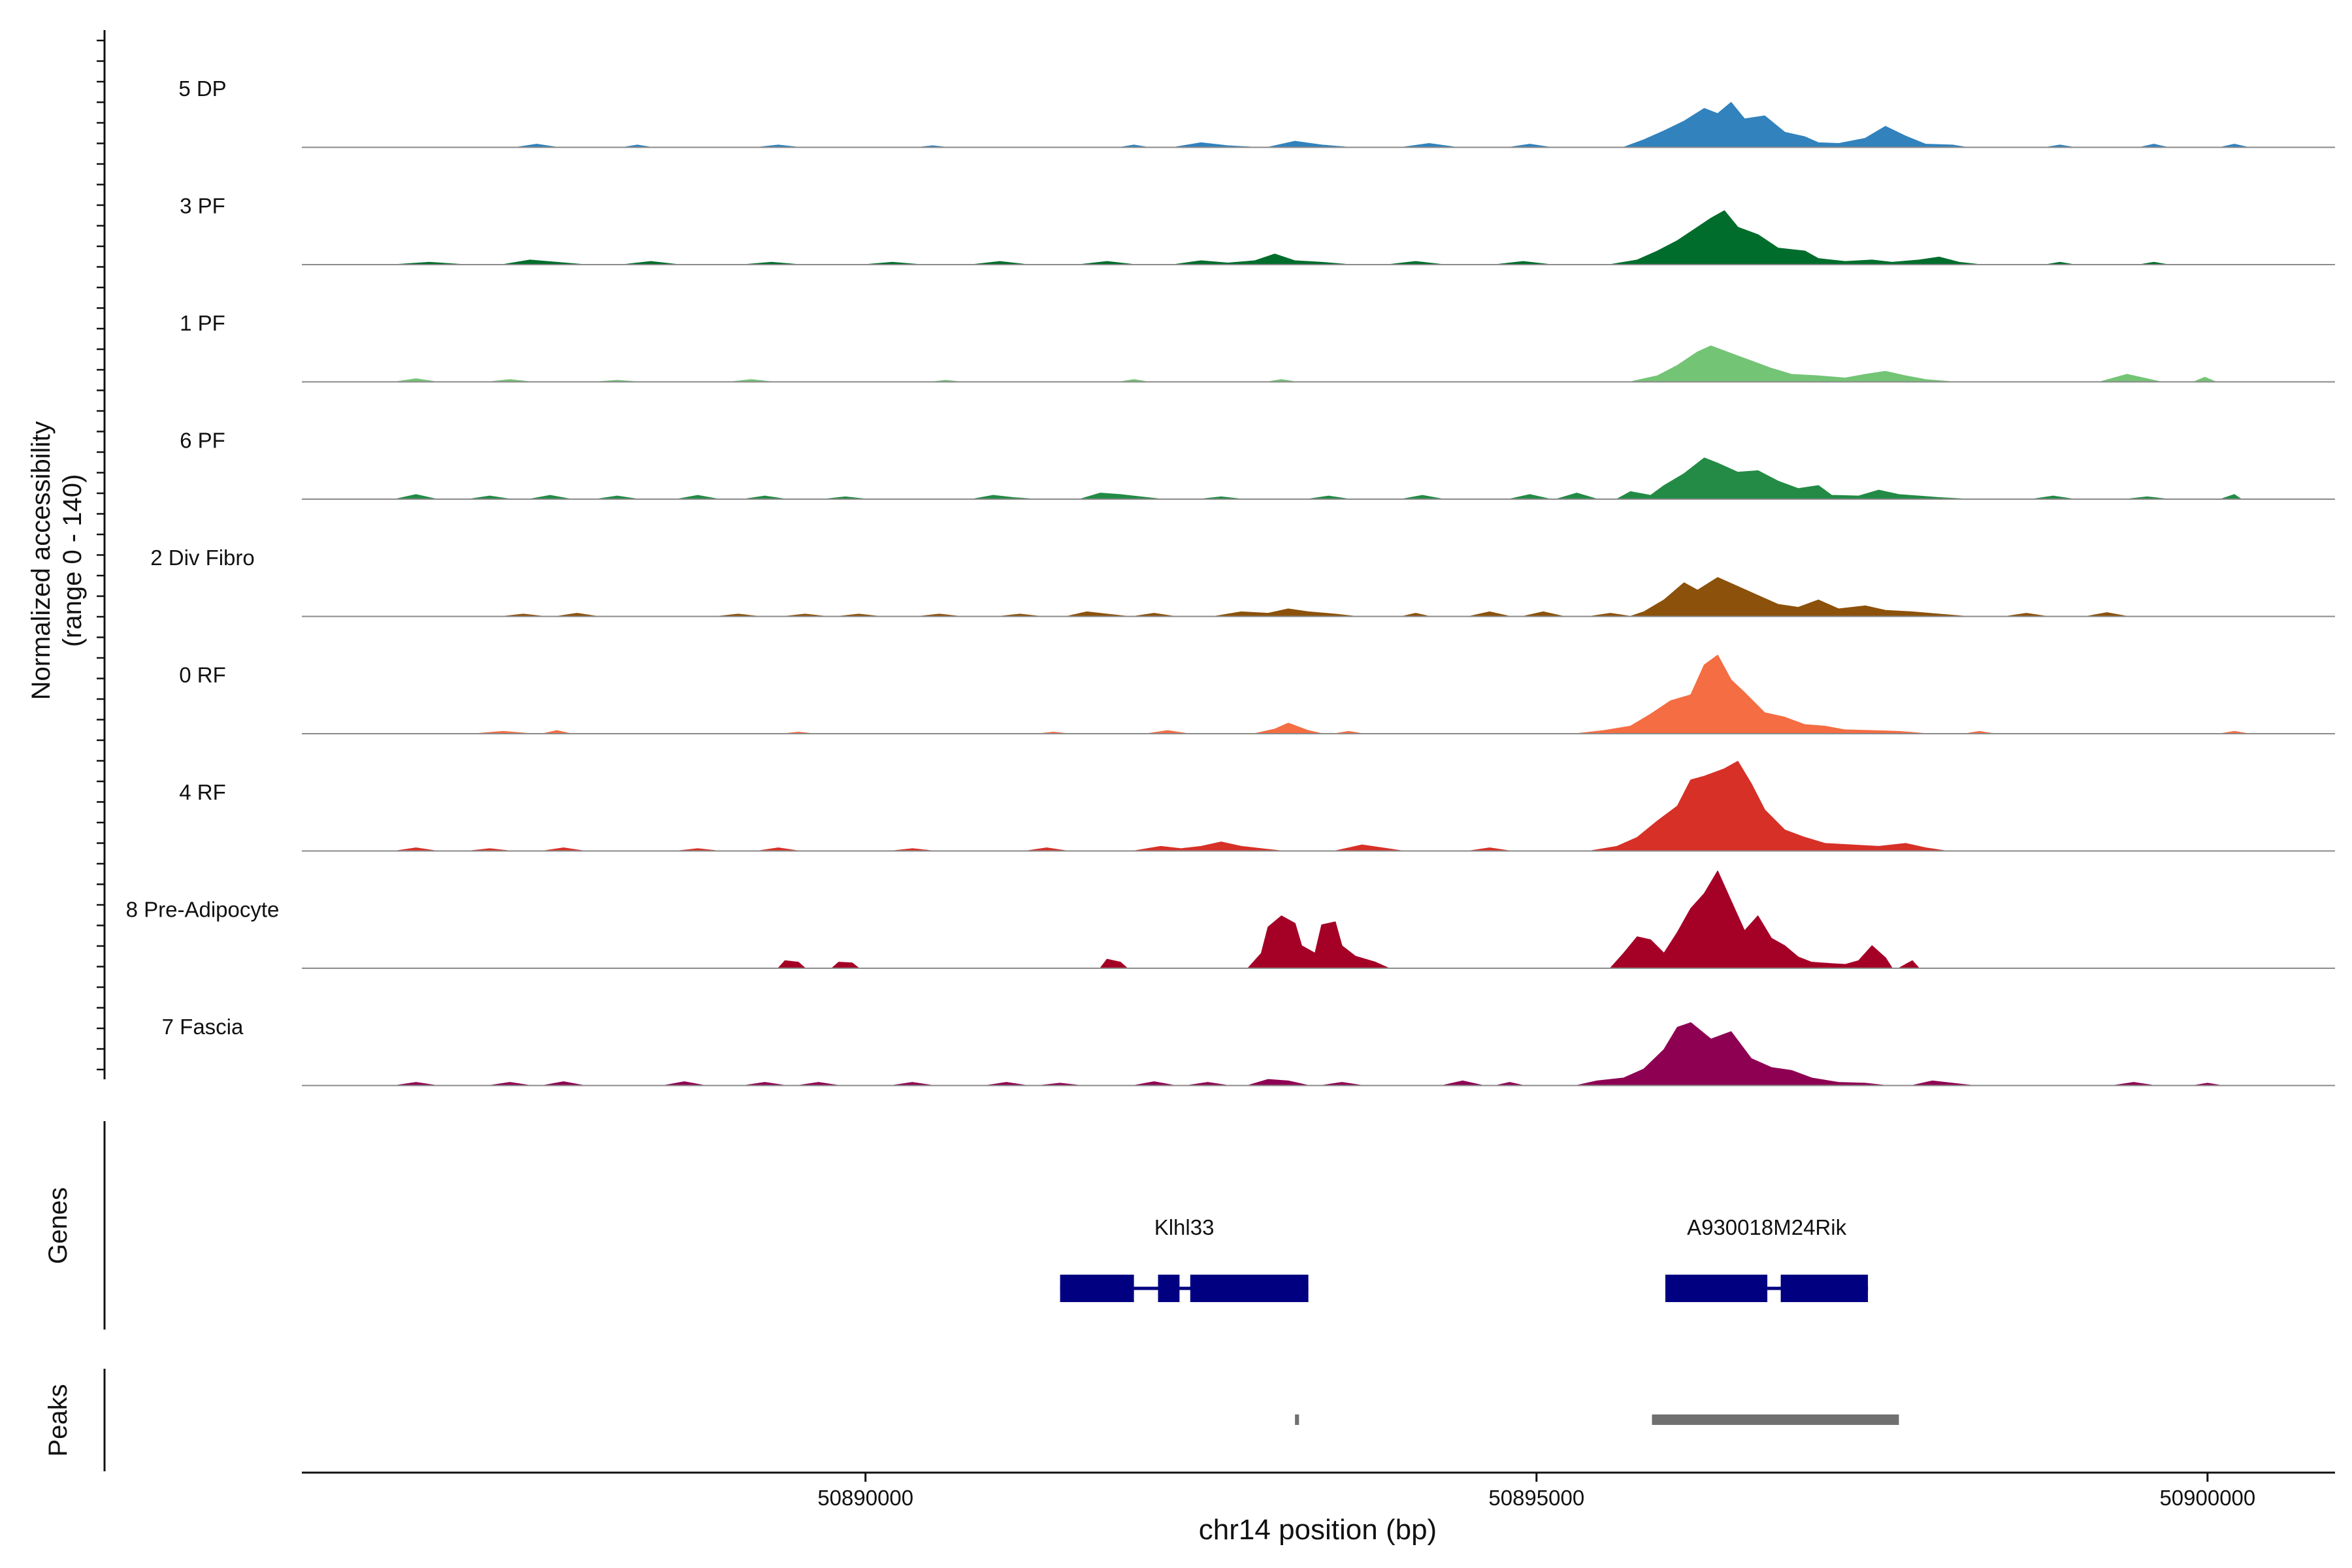 This screenshot has width=2352, height=1568. I want to click on gene-name: A930018M24Rik, so click(1766, 1227).